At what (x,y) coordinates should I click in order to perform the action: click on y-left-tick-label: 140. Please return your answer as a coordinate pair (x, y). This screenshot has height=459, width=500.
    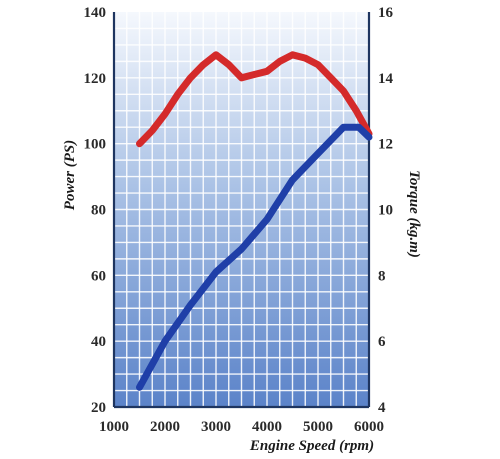
    Looking at the image, I should click on (95, 13).